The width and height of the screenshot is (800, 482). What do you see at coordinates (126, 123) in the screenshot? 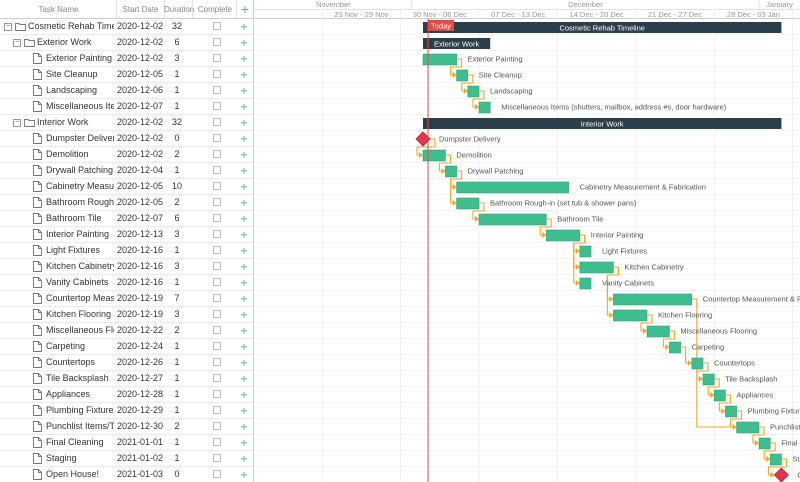
I see `task-row: − Interior Work 2020-12-02 32 +` at bounding box center [126, 123].